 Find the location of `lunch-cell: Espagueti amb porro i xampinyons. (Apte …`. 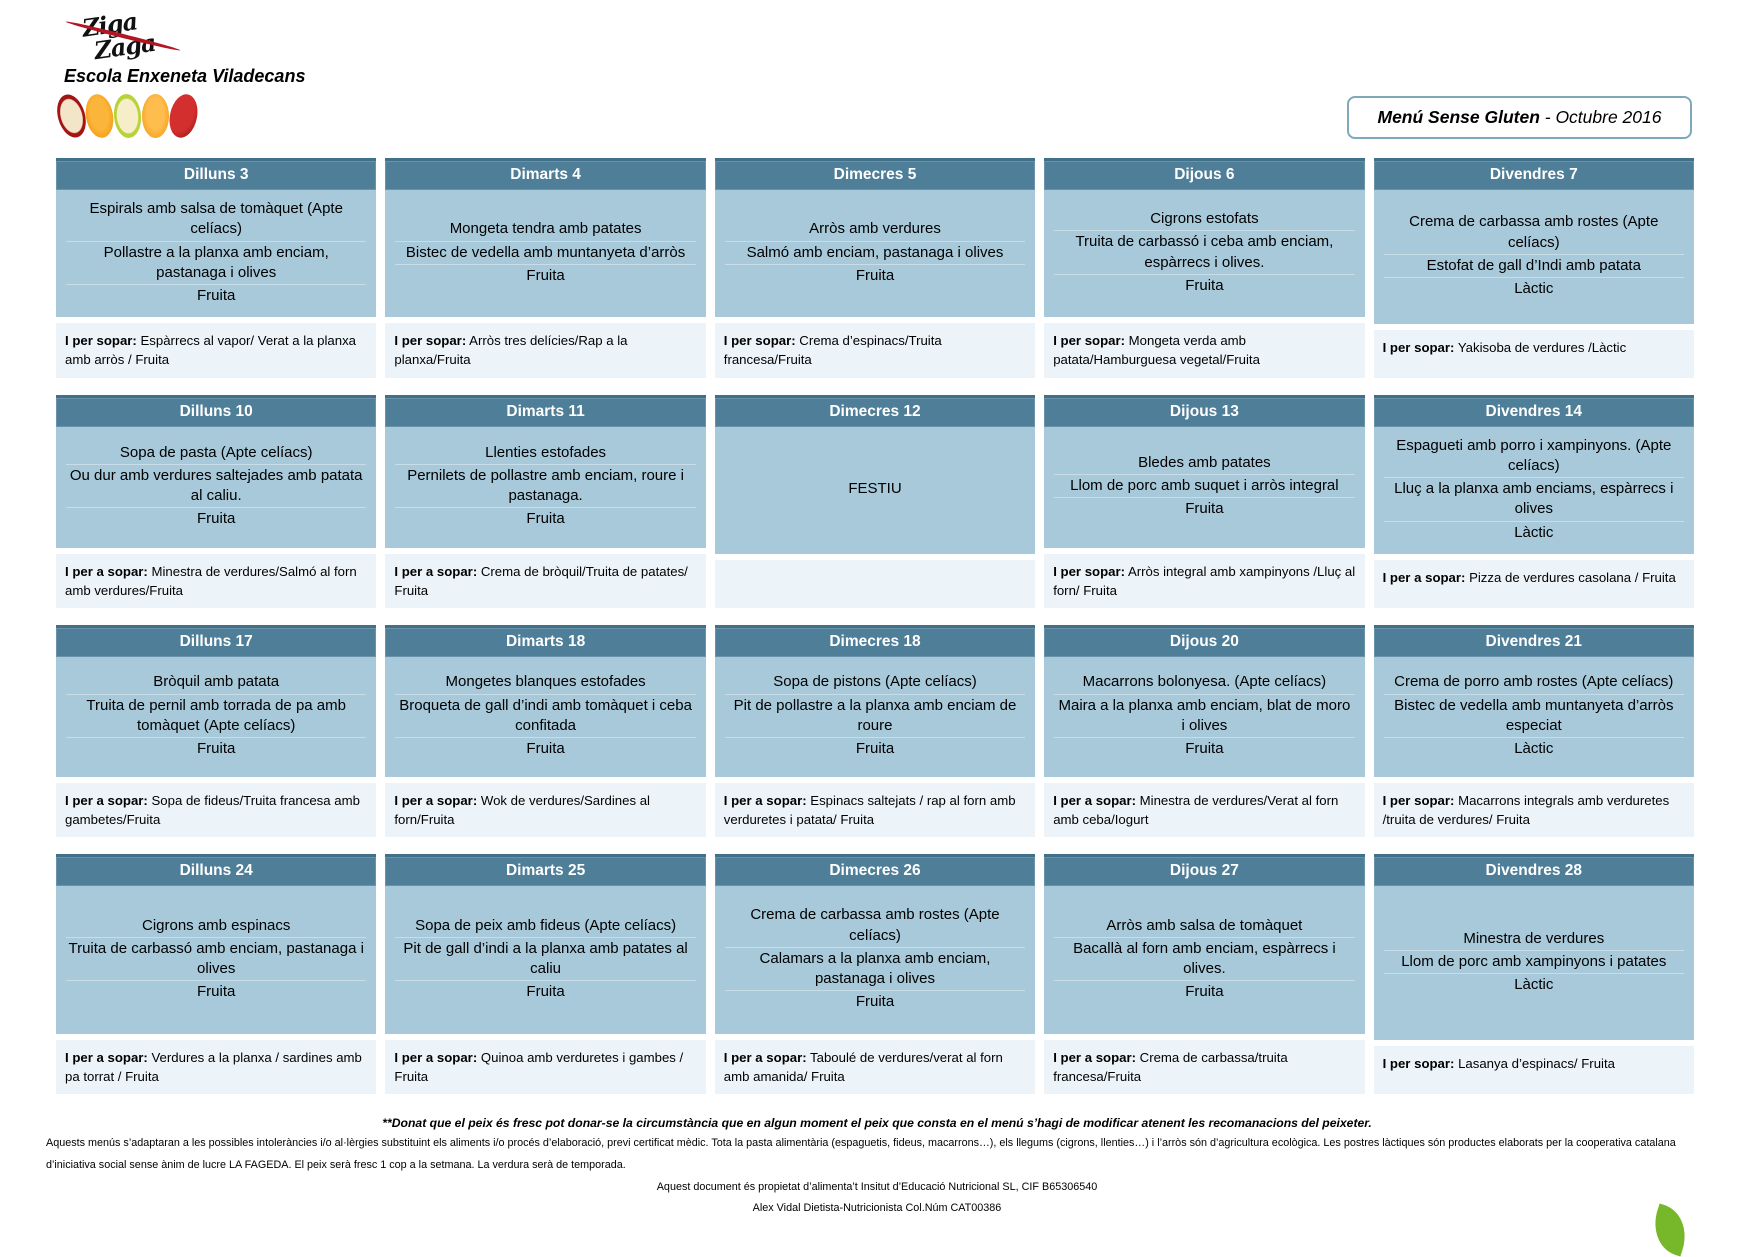

lunch-cell: Espagueti amb porro i xampinyons. (Apte … is located at coordinates (1533, 490).